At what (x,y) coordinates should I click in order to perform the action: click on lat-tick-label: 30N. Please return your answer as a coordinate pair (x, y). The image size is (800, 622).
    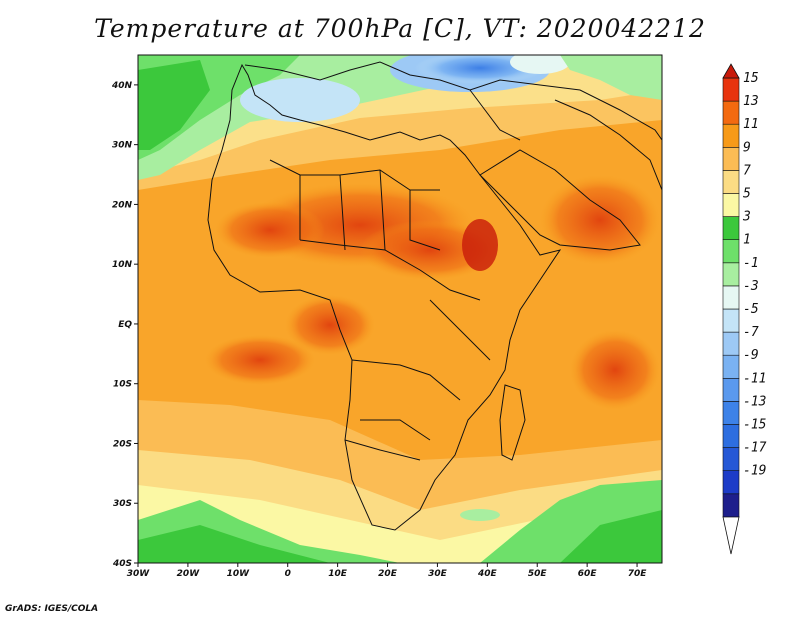
    Looking at the image, I should click on (122, 146).